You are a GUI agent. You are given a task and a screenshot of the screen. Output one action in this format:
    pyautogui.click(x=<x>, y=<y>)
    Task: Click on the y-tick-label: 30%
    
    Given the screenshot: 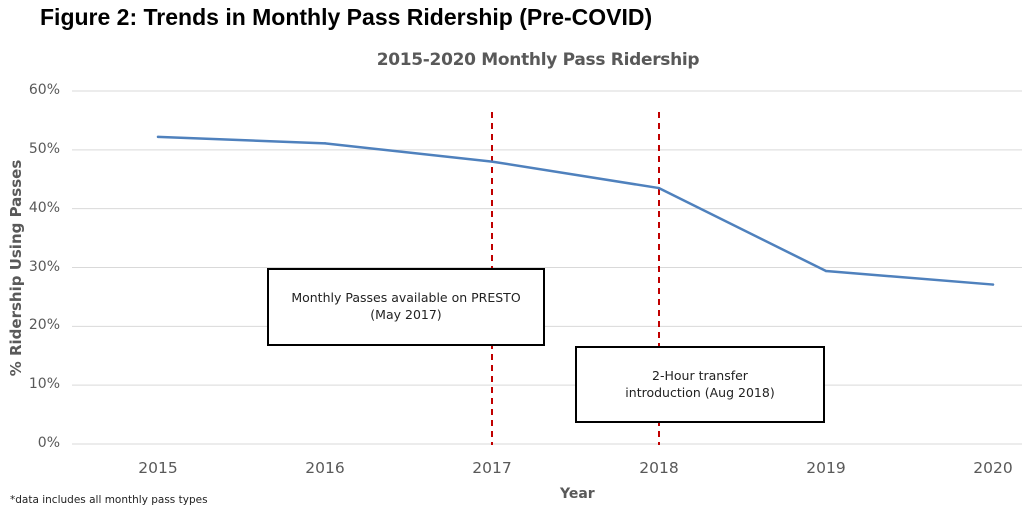 What is the action you would take?
    pyautogui.click(x=44, y=266)
    